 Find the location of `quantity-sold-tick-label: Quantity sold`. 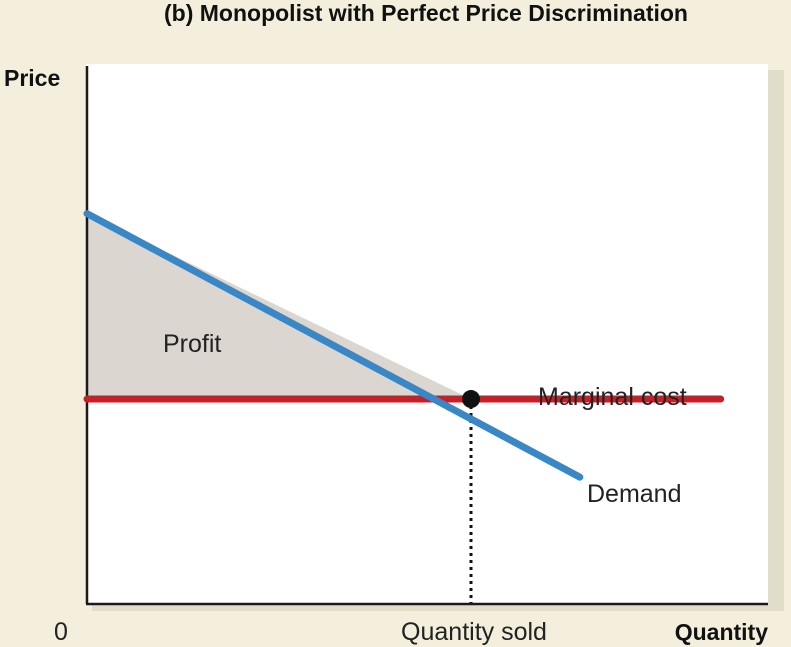

quantity-sold-tick-label: Quantity sold is located at coordinates (474, 632).